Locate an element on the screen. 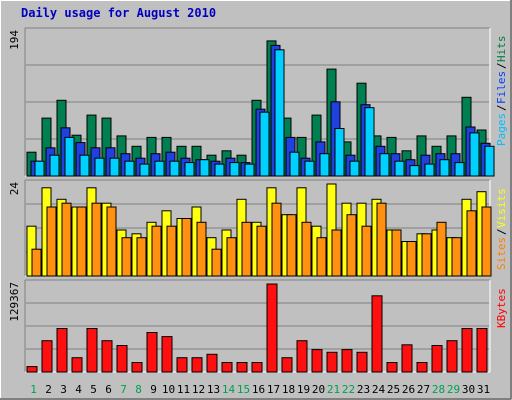  x-tick-label-day-10: 10 is located at coordinates (168, 389).